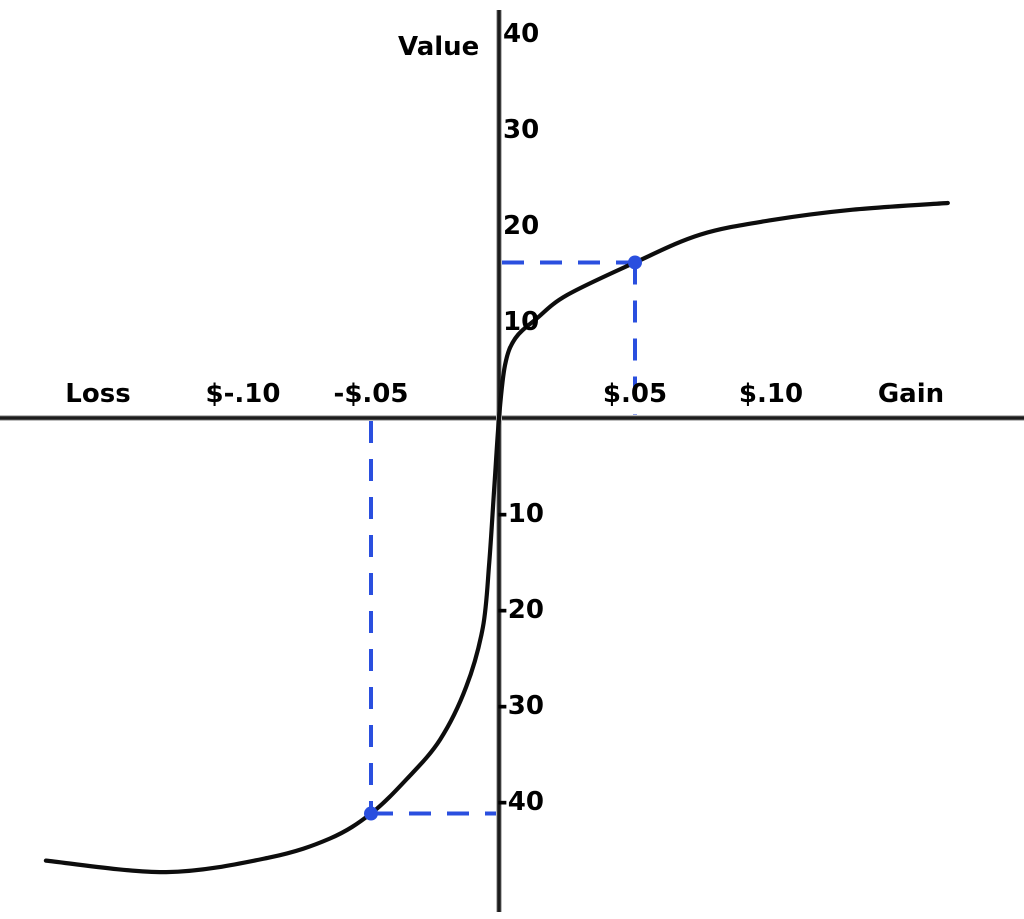  Describe the element at coordinates (371, 394) in the screenshot. I see `x-tick-label--$.05: -$.05` at that location.